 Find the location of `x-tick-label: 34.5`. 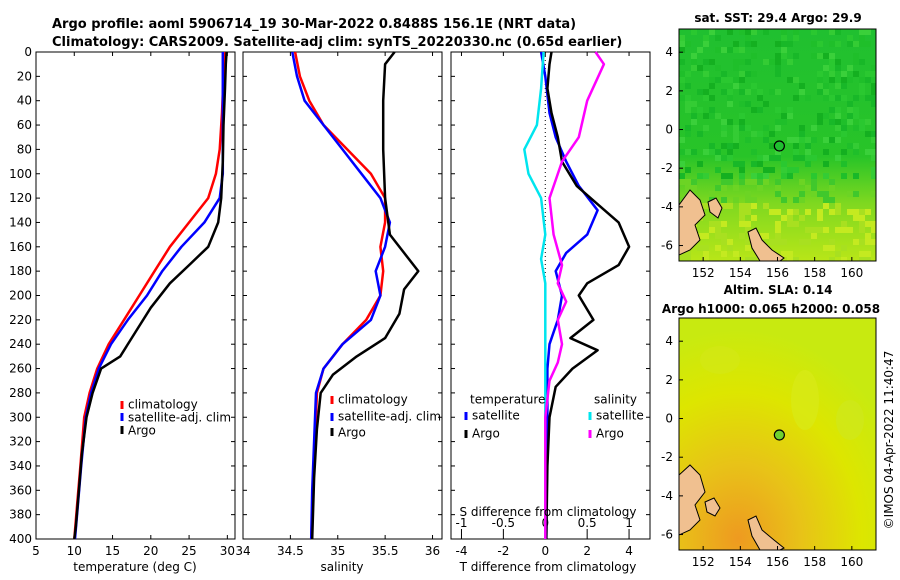

x-tick-label: 34.5 is located at coordinates (290, 551).